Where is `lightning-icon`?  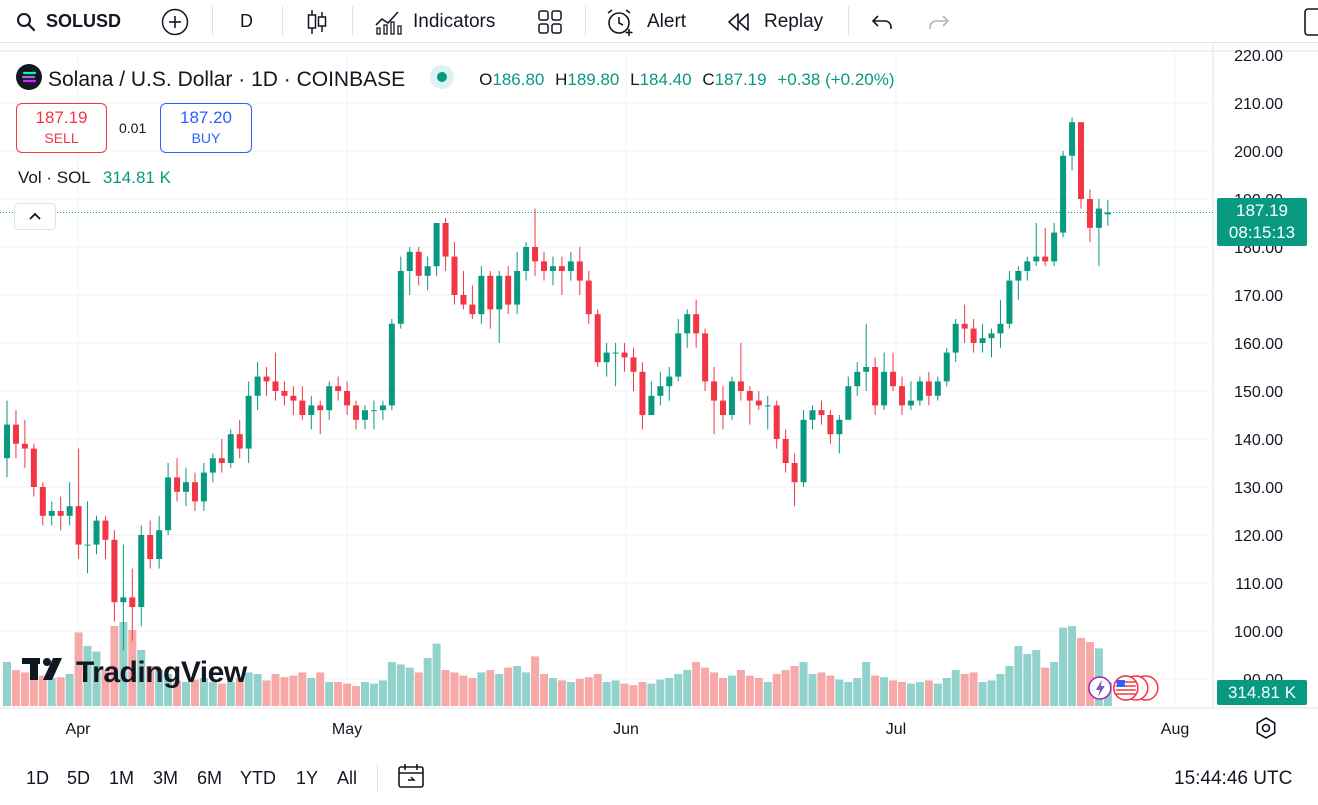 lightning-icon is located at coordinates (1100, 688).